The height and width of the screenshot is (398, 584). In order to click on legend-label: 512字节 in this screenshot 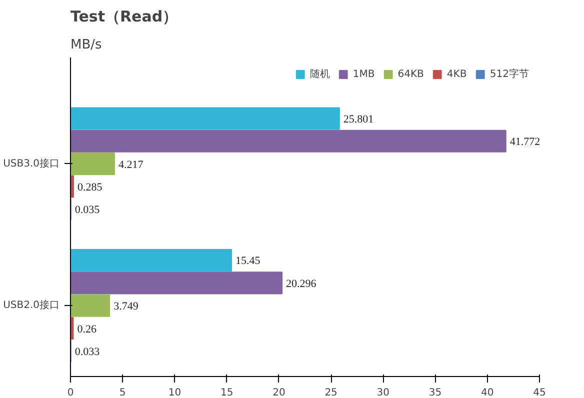, I will do `click(509, 74)`.